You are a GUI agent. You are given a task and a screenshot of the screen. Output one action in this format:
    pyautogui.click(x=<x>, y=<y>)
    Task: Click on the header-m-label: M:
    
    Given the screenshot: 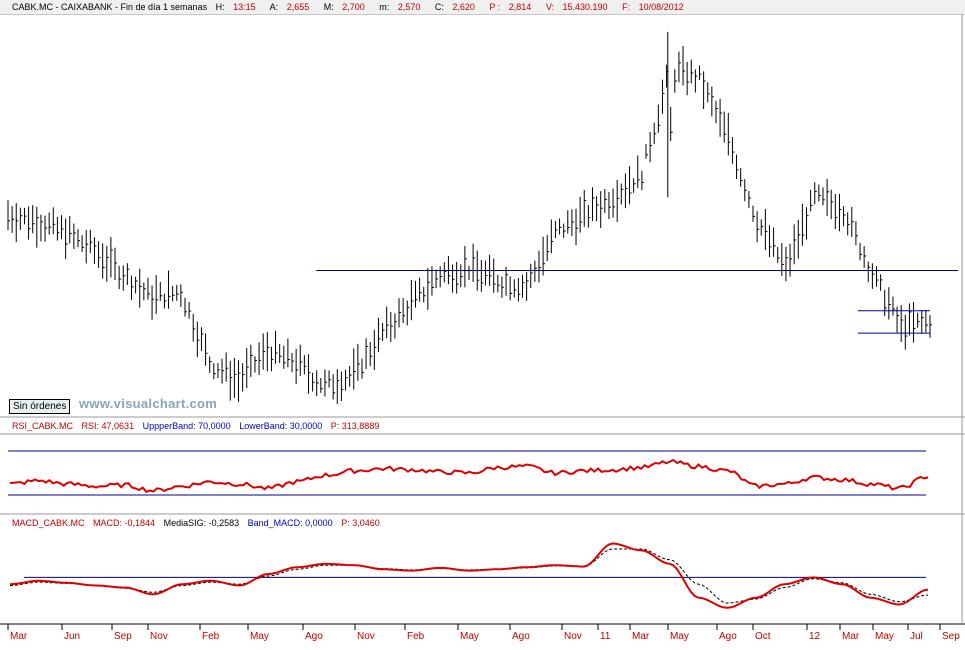 What is the action you would take?
    pyautogui.click(x=328, y=7)
    